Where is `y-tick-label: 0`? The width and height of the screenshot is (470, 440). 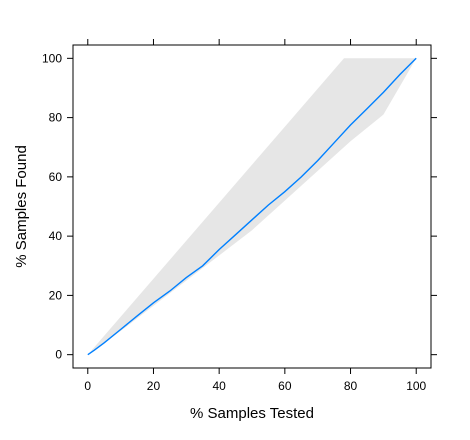
y-tick-label: 0 is located at coordinates (58, 355).